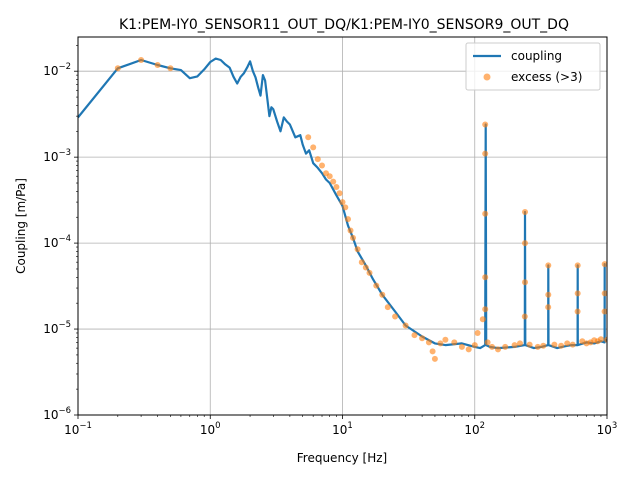 The width and height of the screenshot is (640, 480). What do you see at coordinates (57, 414) in the screenshot?
I see `y-tick-label: 10⁻⁶` at bounding box center [57, 414].